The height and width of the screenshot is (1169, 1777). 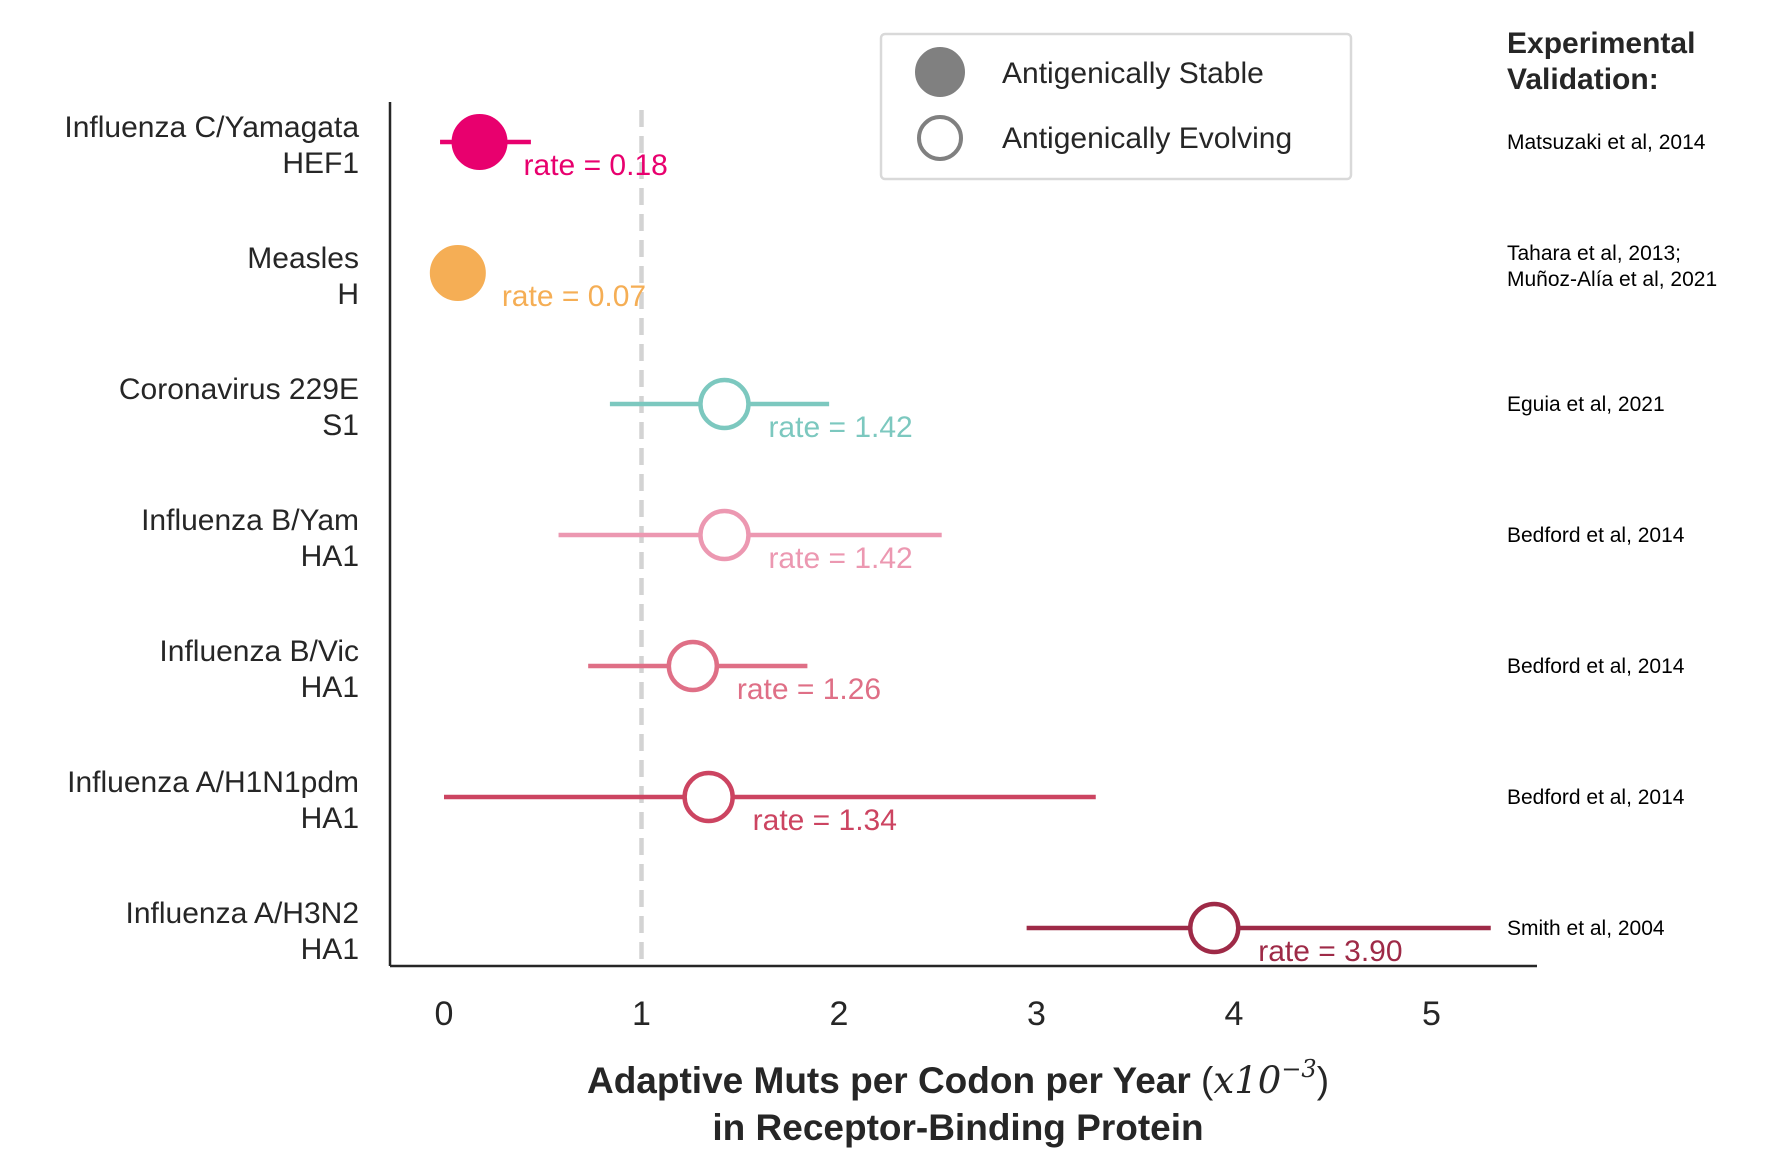 I want to click on x-tick-label: 2, so click(x=839, y=1014).